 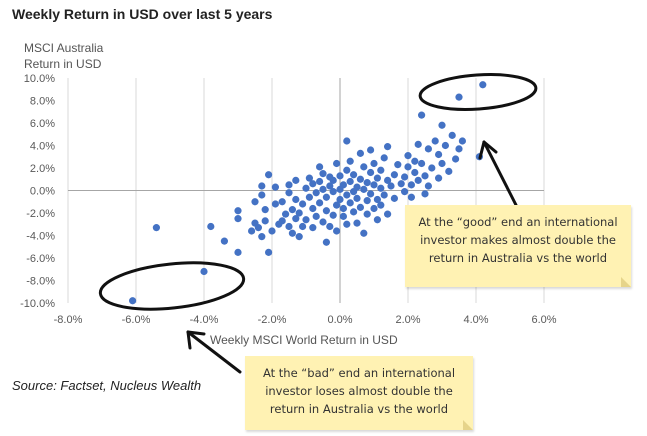 I want to click on x-tick-label: -6.0%, so click(x=136, y=320).